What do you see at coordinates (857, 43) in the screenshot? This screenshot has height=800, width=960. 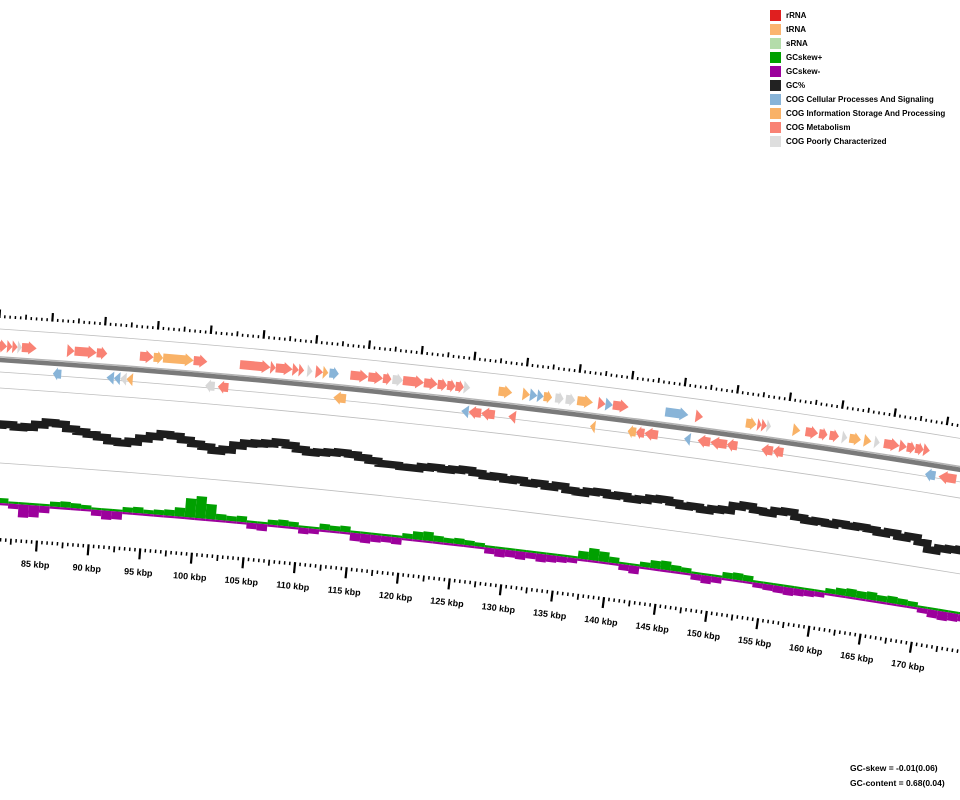 I see `legend-item-srna: sRNA` at bounding box center [857, 43].